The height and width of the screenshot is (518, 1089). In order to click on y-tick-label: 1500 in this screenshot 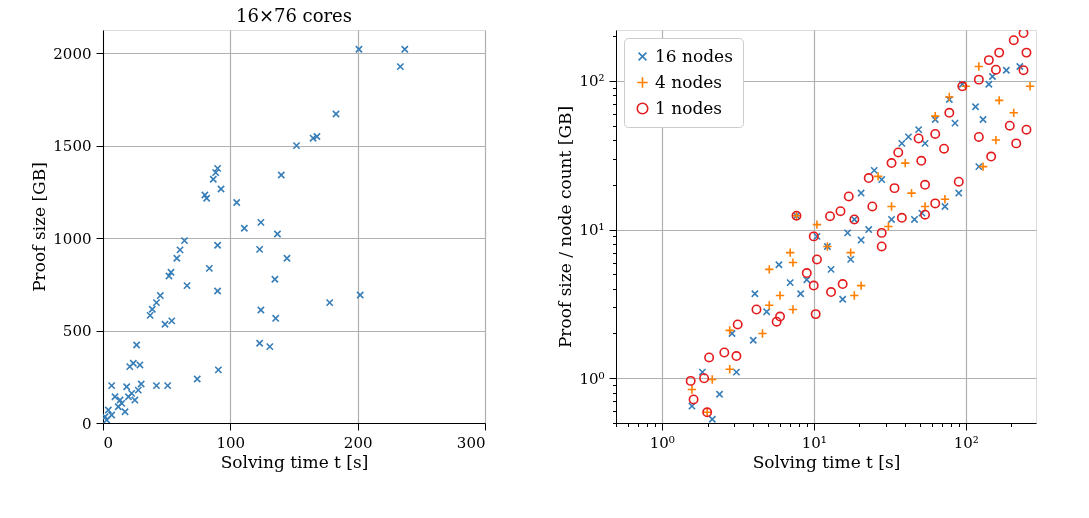, I will do `click(72, 146)`.